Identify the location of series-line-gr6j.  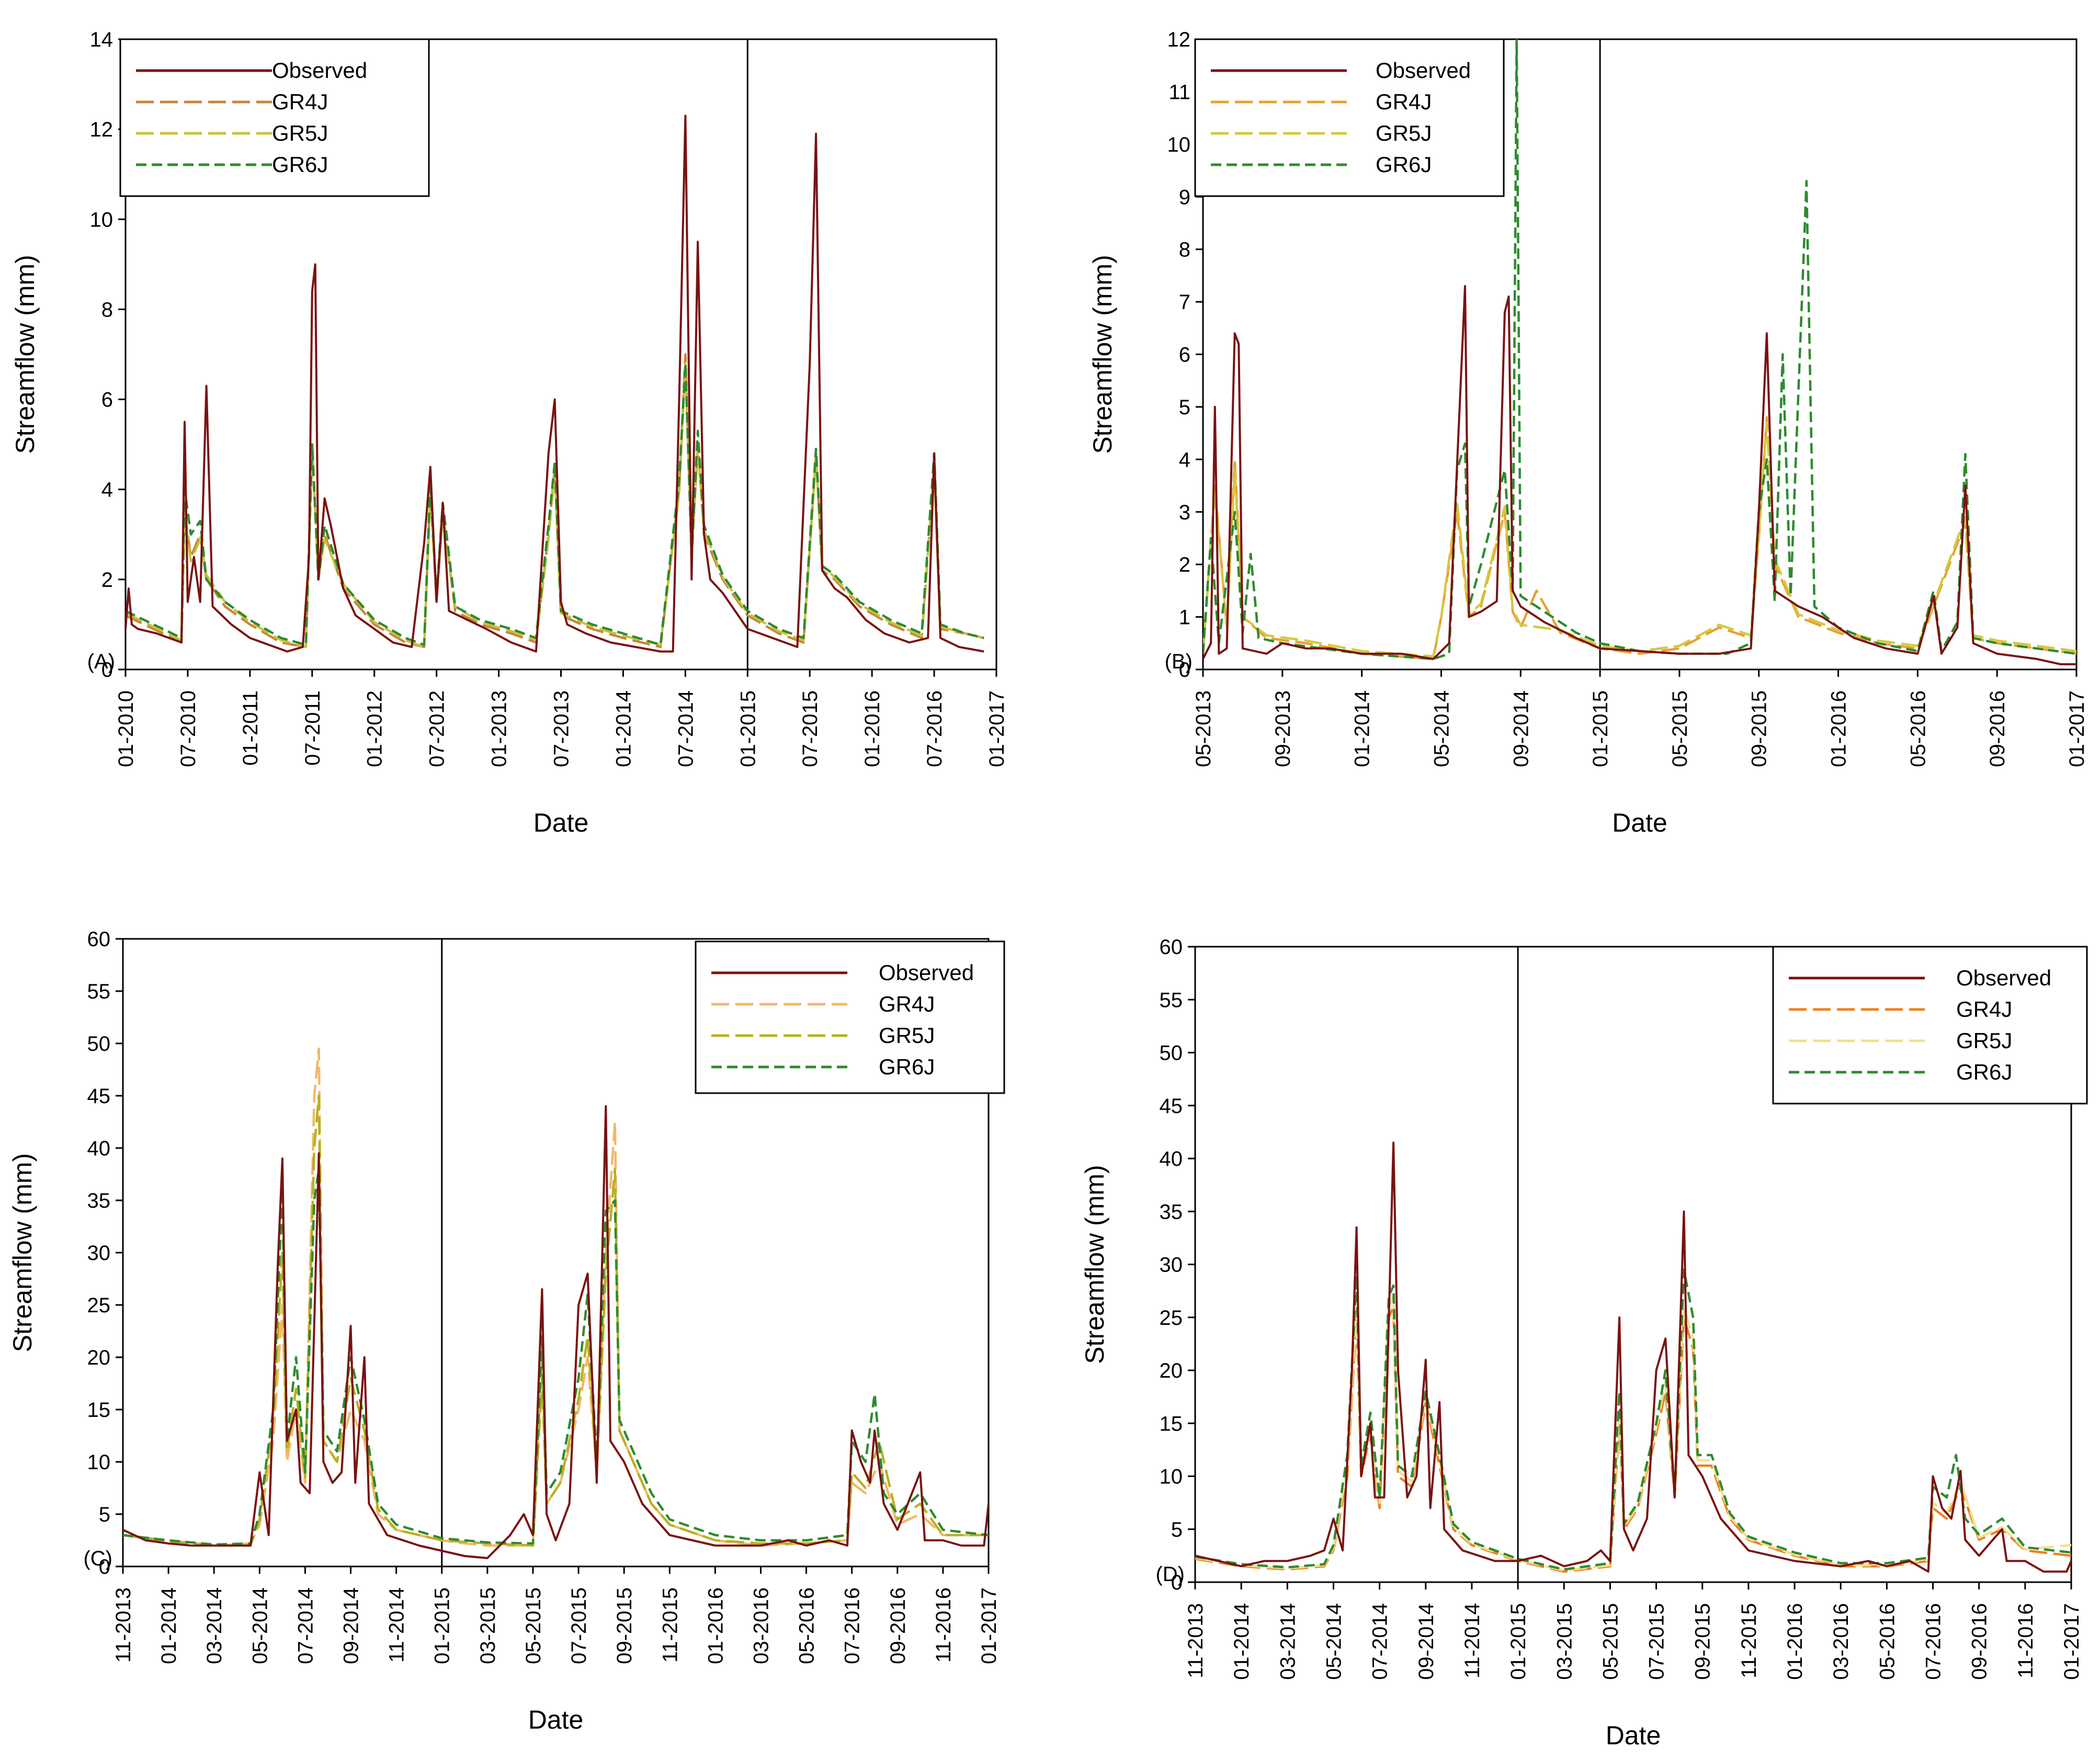
(1633, 1420).